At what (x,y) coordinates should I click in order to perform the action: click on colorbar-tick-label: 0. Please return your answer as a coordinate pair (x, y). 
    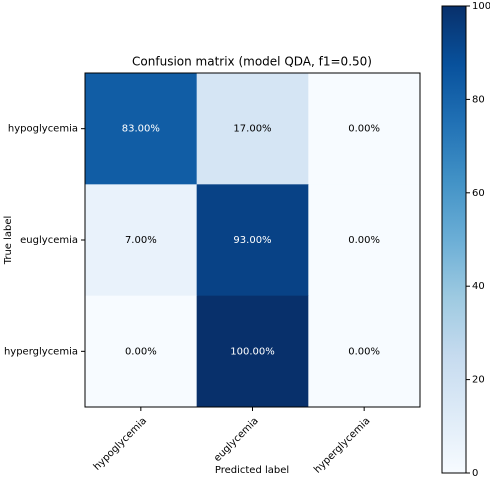
    Looking at the image, I should click on (475, 473).